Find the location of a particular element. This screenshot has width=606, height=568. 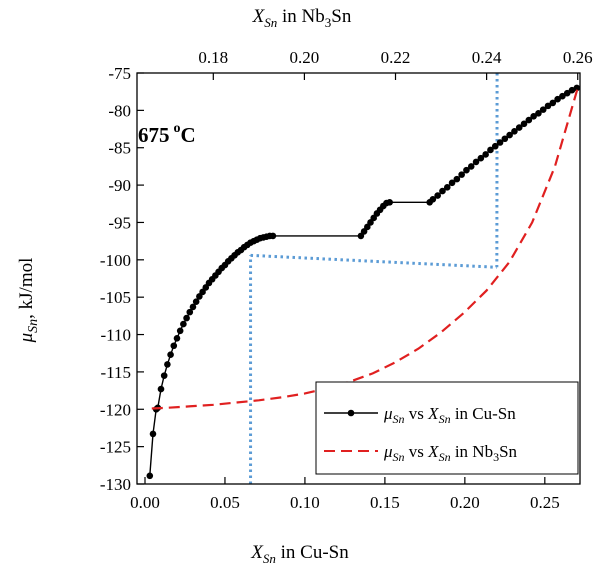

x-axis-title-bottom: XSn in Cu-Sn is located at coordinates (299, 554).